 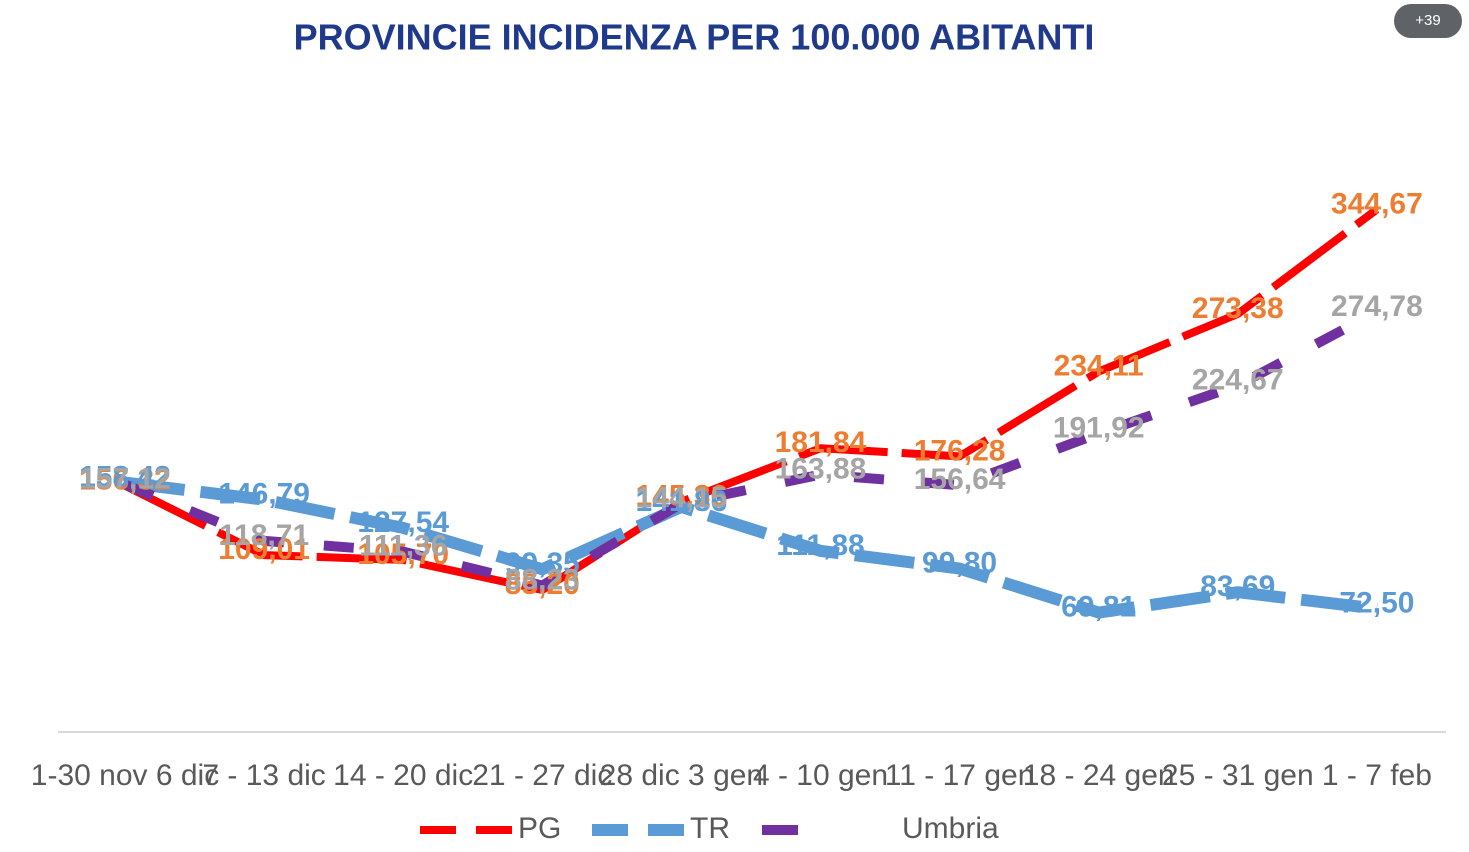 What do you see at coordinates (264, 535) in the screenshot?
I see `data-label: 118,71` at bounding box center [264, 535].